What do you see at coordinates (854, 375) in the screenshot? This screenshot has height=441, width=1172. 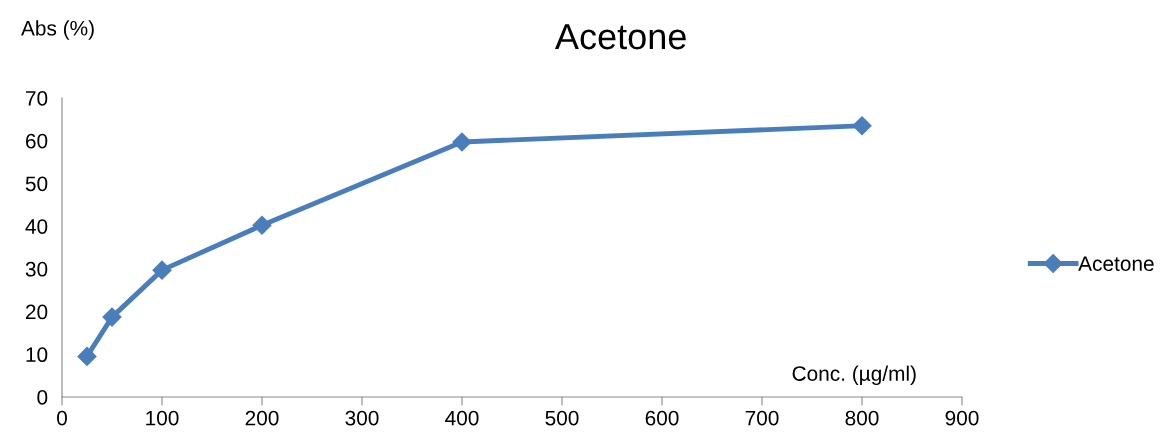 I see `x-axis-title: Conc. (µg/ml)` at bounding box center [854, 375].